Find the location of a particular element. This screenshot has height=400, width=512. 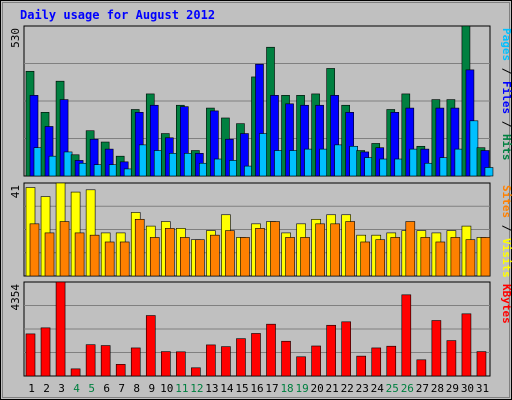

x-tick-label: 10 is located at coordinates (166, 388).